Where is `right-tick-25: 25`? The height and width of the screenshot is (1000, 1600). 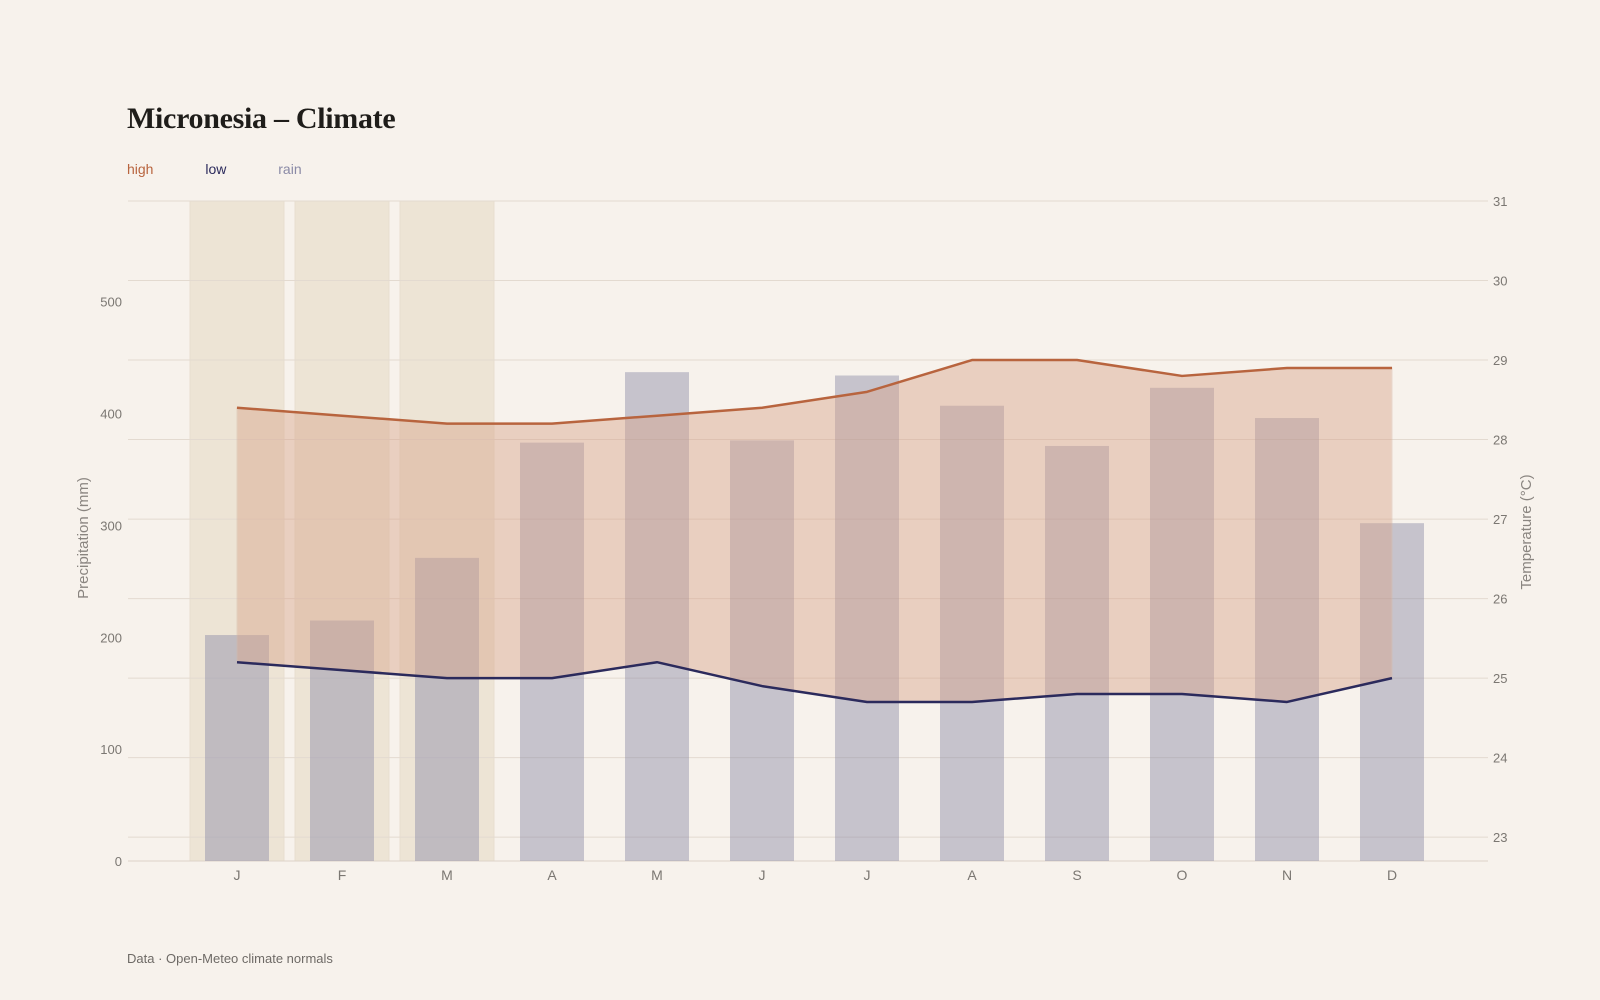
right-tick-25: 25 is located at coordinates (1500, 678).